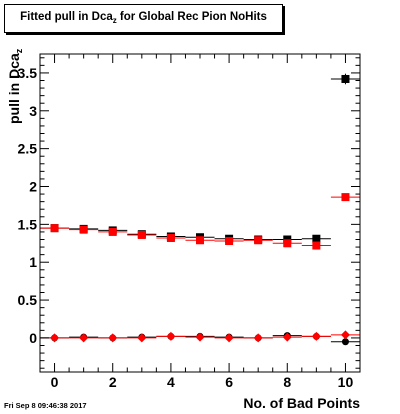 The image size is (400, 414). Describe the element at coordinates (28, 149) in the screenshot. I see `y-tick-label: 2.5` at that location.